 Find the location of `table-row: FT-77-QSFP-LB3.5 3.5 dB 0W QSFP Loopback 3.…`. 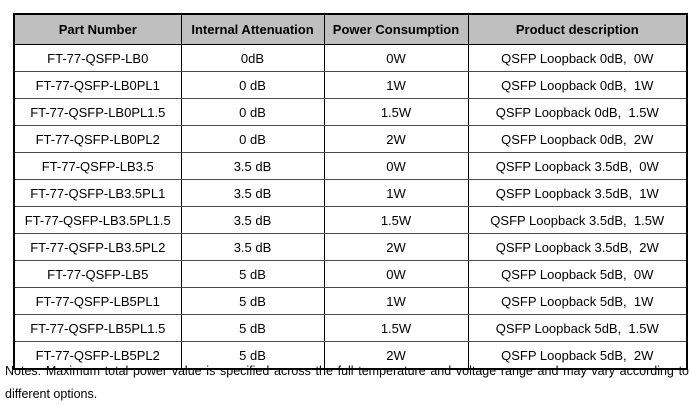

table-row: FT-77-QSFP-LB3.5 3.5 dB 0W QSFP Loopback 3.… is located at coordinates (350, 166).